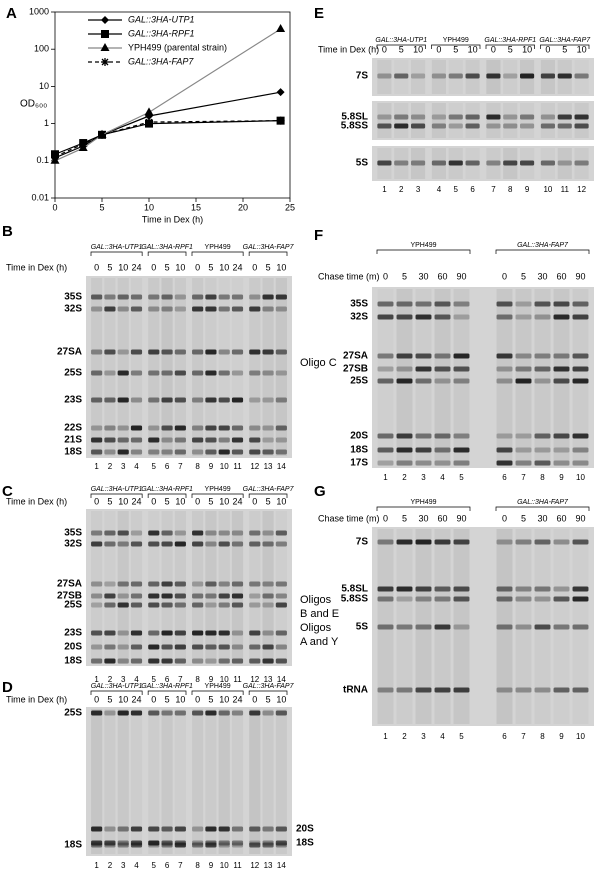  I want to click on time-label: 5, so click(210, 699).